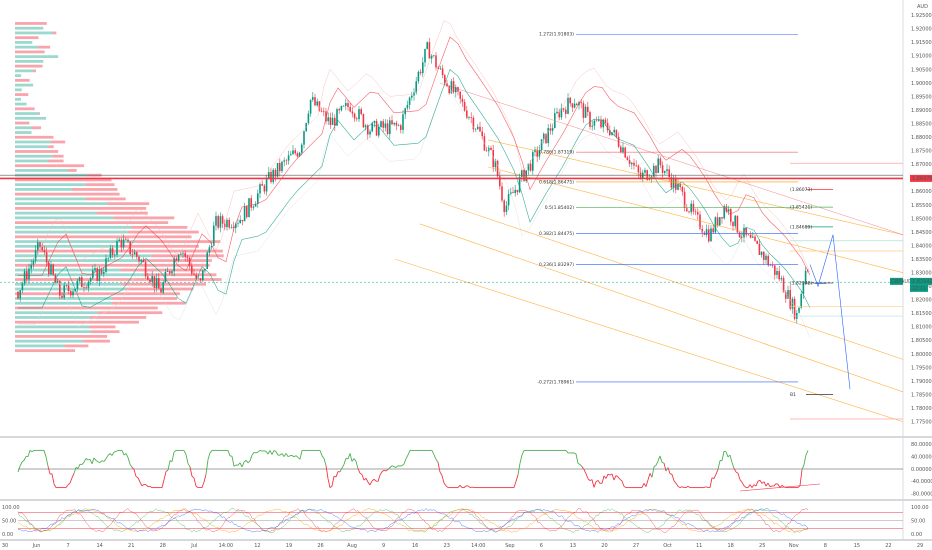  I want to click on symbol-marker-label: GBPAUD, so click(901, 282).